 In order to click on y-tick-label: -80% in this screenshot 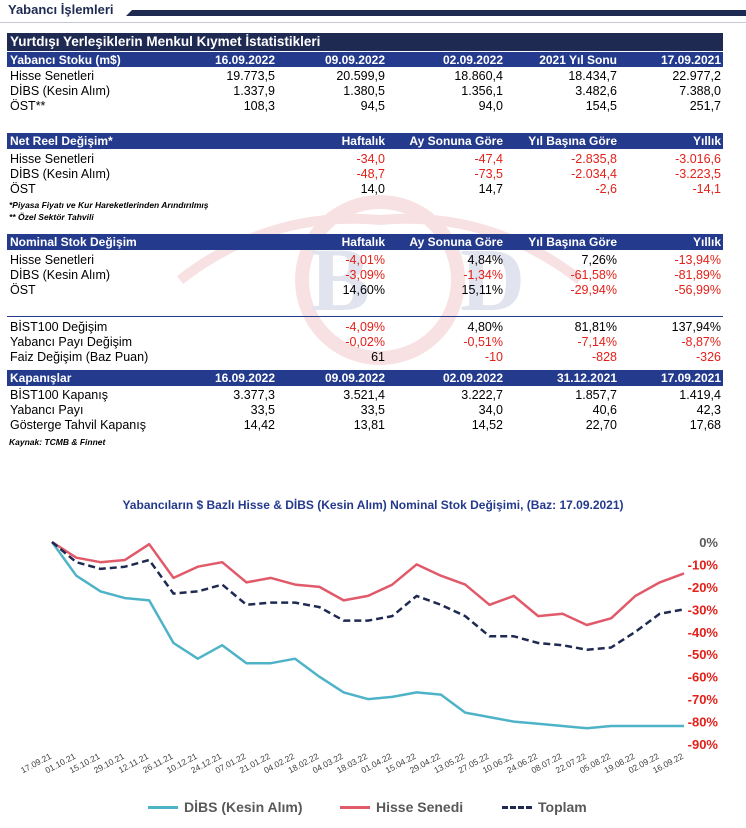, I will do `click(703, 722)`.